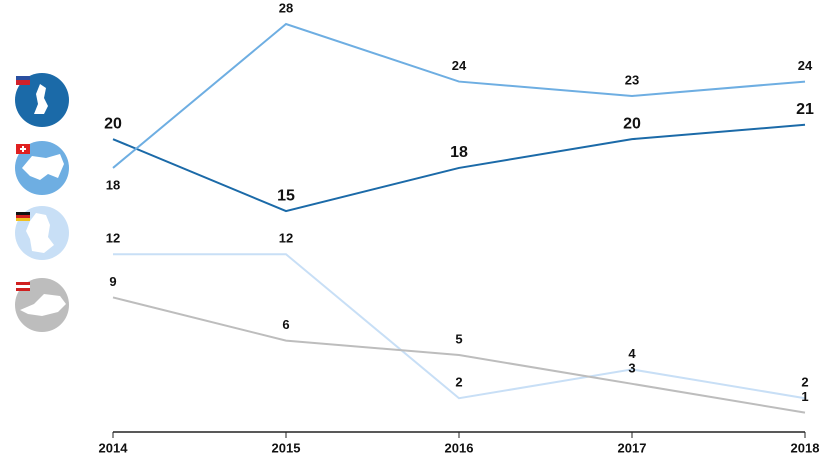 This screenshot has height=462, width=825. What do you see at coordinates (632, 353) in the screenshot?
I see `data-label: 4` at bounding box center [632, 353].